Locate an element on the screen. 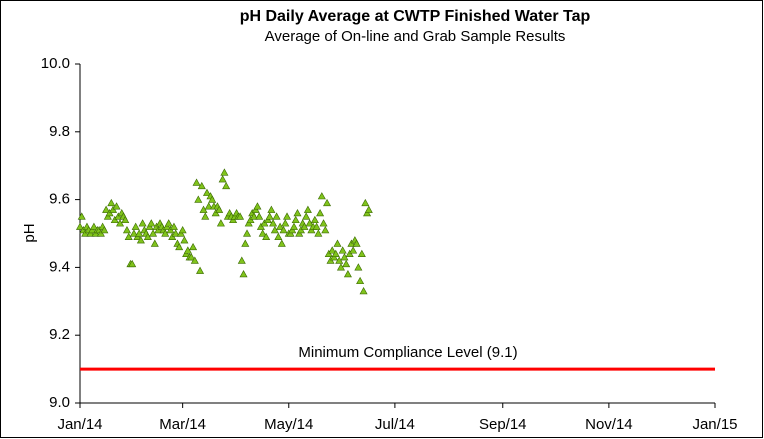  y-tick-label: 9.8 is located at coordinates (59, 131).